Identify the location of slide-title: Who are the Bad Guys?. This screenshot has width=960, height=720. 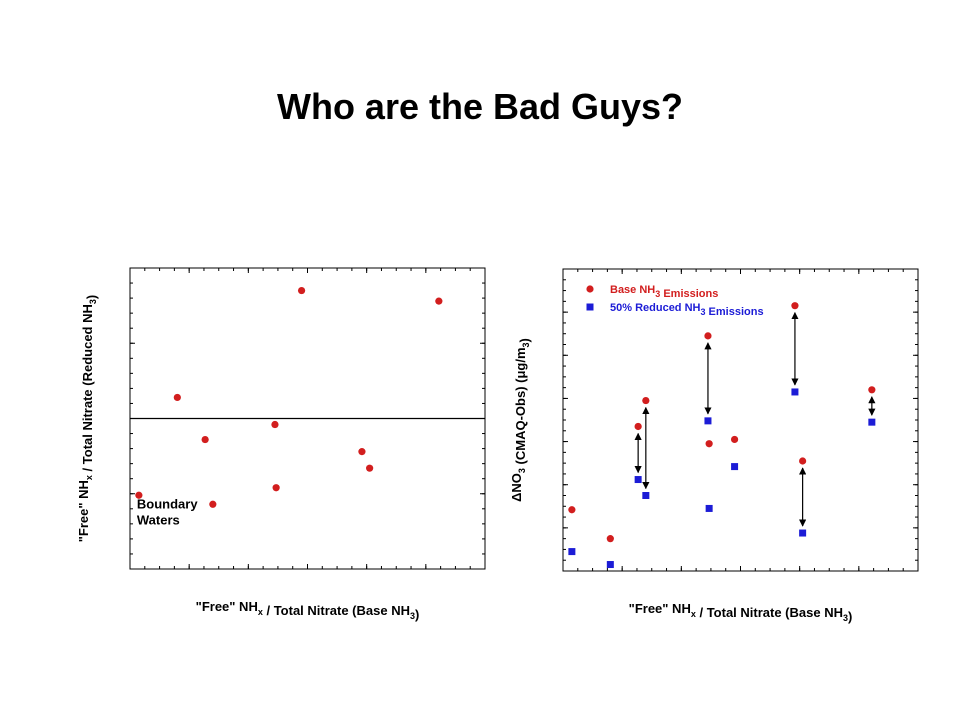
(480, 106).